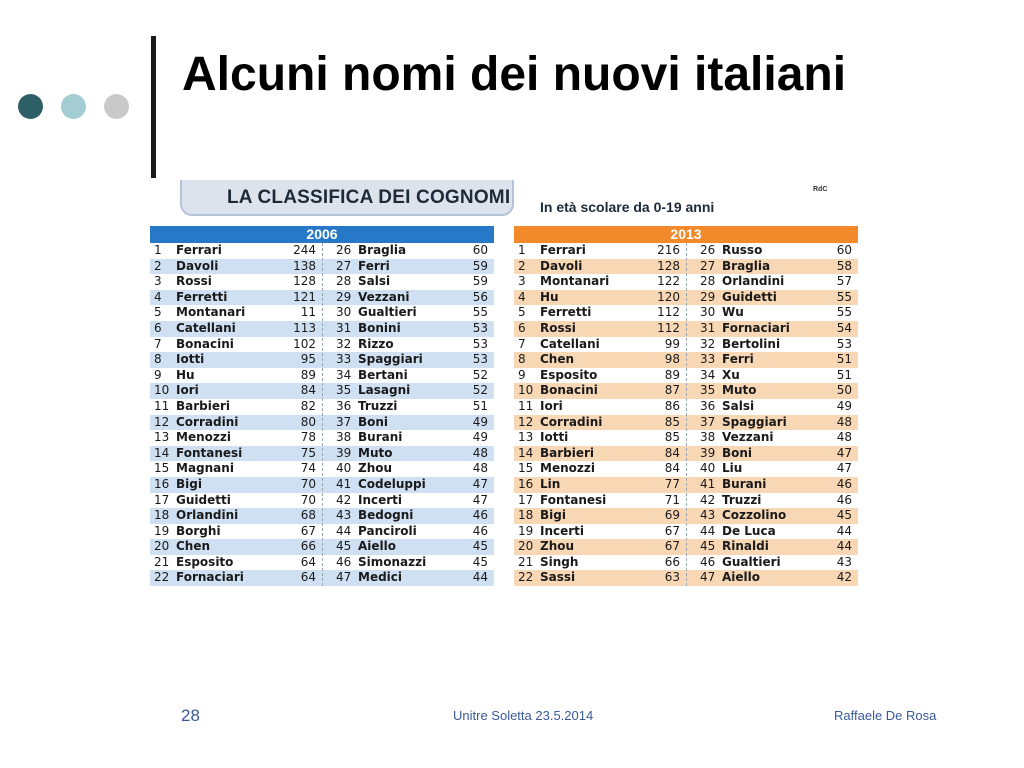  I want to click on surname-name: Ferretti, so click(202, 296).